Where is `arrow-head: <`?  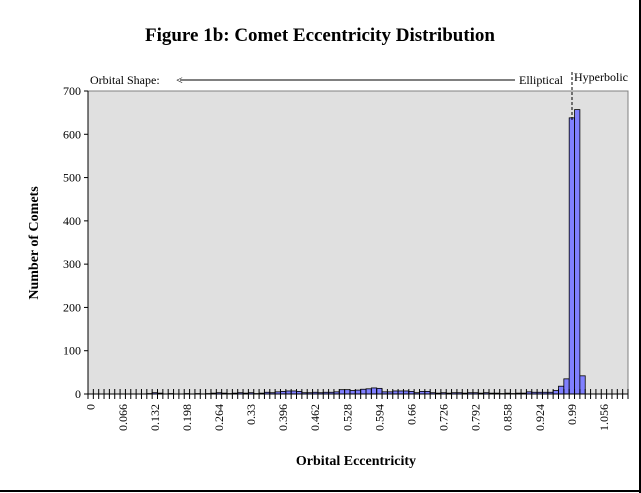
arrow-head: < is located at coordinates (179, 80).